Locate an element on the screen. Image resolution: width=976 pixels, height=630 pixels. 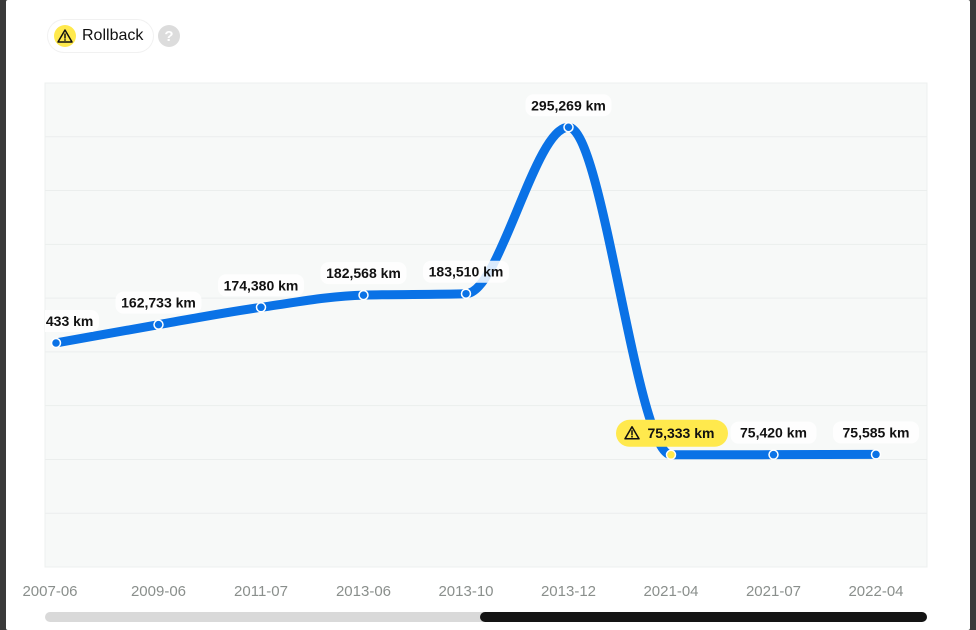
x-tick-label: 2013-06 is located at coordinates (363, 591).